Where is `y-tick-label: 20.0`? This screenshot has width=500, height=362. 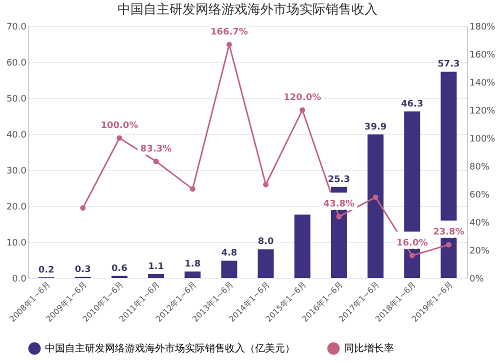
y-tick-label: 20.0 is located at coordinates (16, 207).